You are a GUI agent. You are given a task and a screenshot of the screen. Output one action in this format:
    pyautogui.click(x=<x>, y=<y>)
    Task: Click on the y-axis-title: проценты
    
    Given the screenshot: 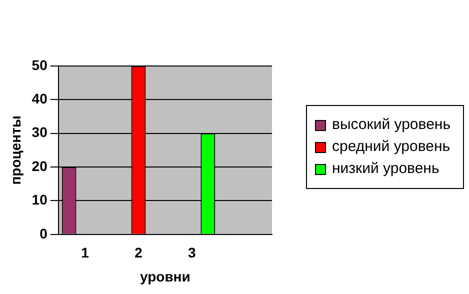 What is the action you would take?
    pyautogui.click(x=15, y=150)
    